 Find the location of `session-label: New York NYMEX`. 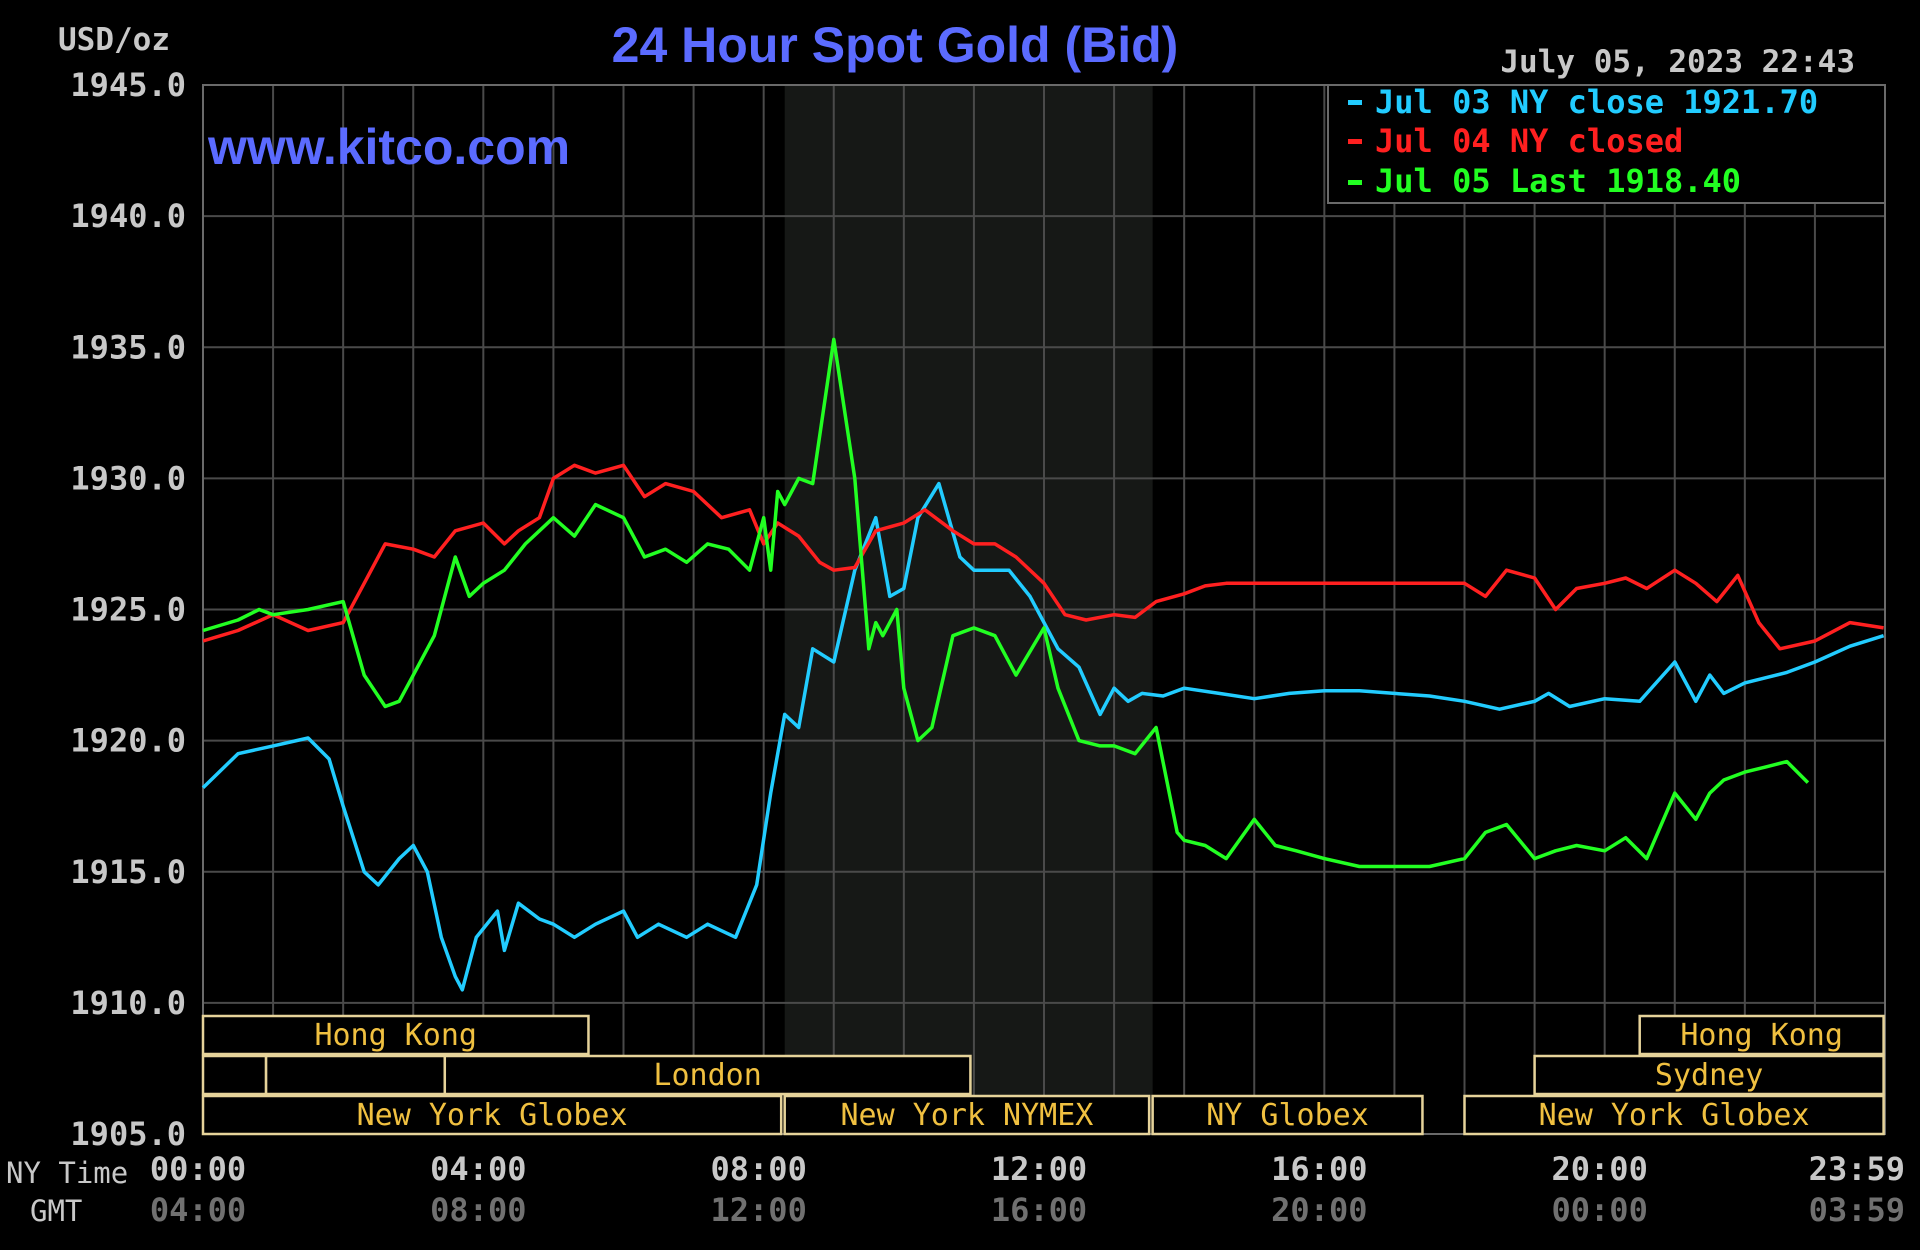

session-label: New York NYMEX is located at coordinates (966, 1115).